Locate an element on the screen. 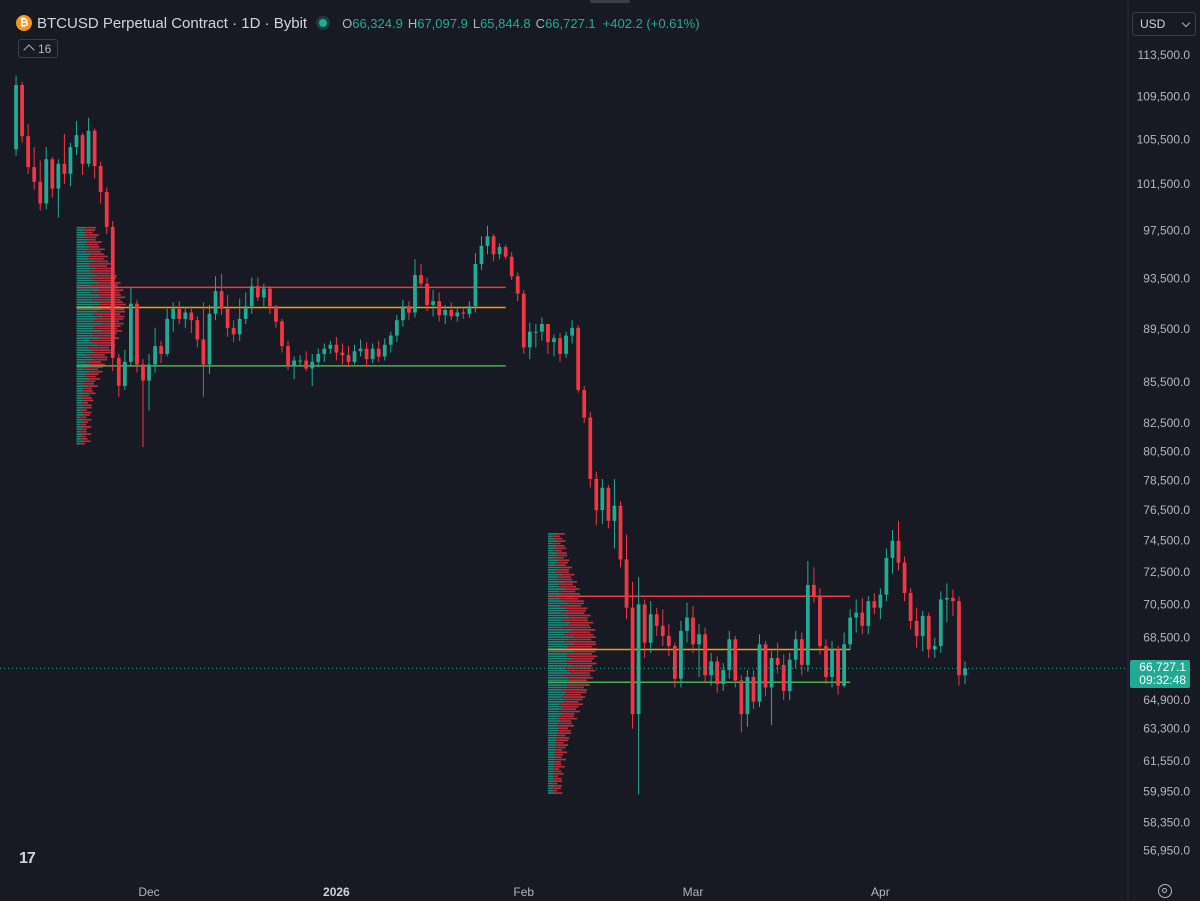 This screenshot has width=1200, height=901. indicators-toggle: 16 is located at coordinates (38, 48).